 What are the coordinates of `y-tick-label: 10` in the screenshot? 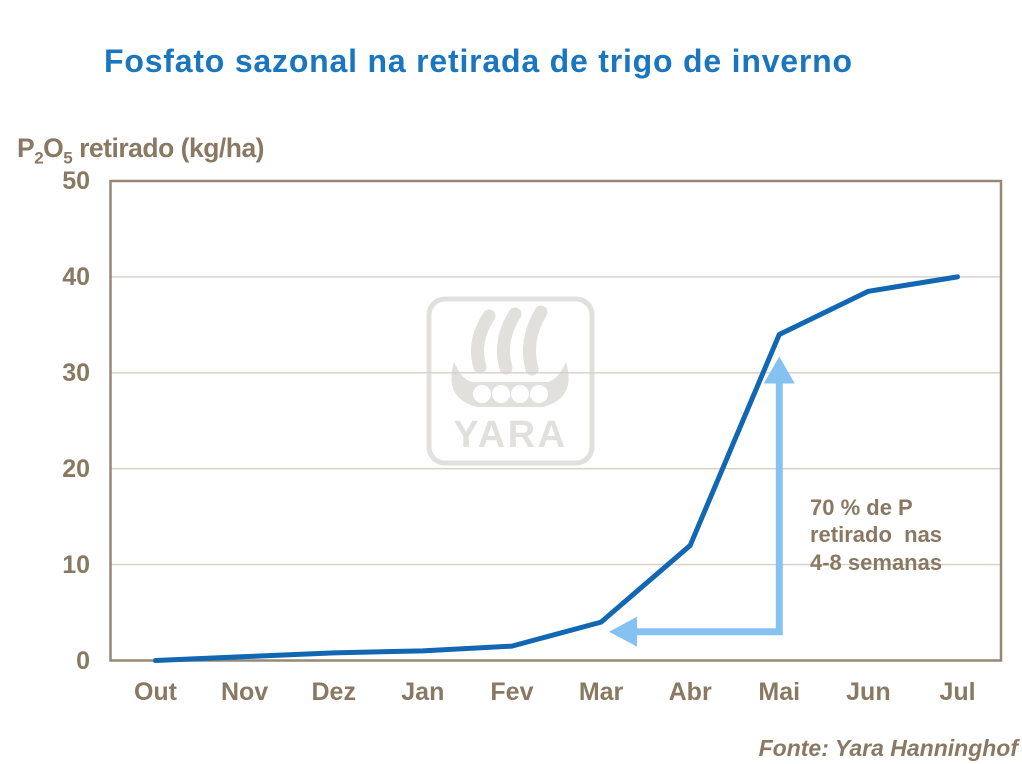 It's located at (76, 564).